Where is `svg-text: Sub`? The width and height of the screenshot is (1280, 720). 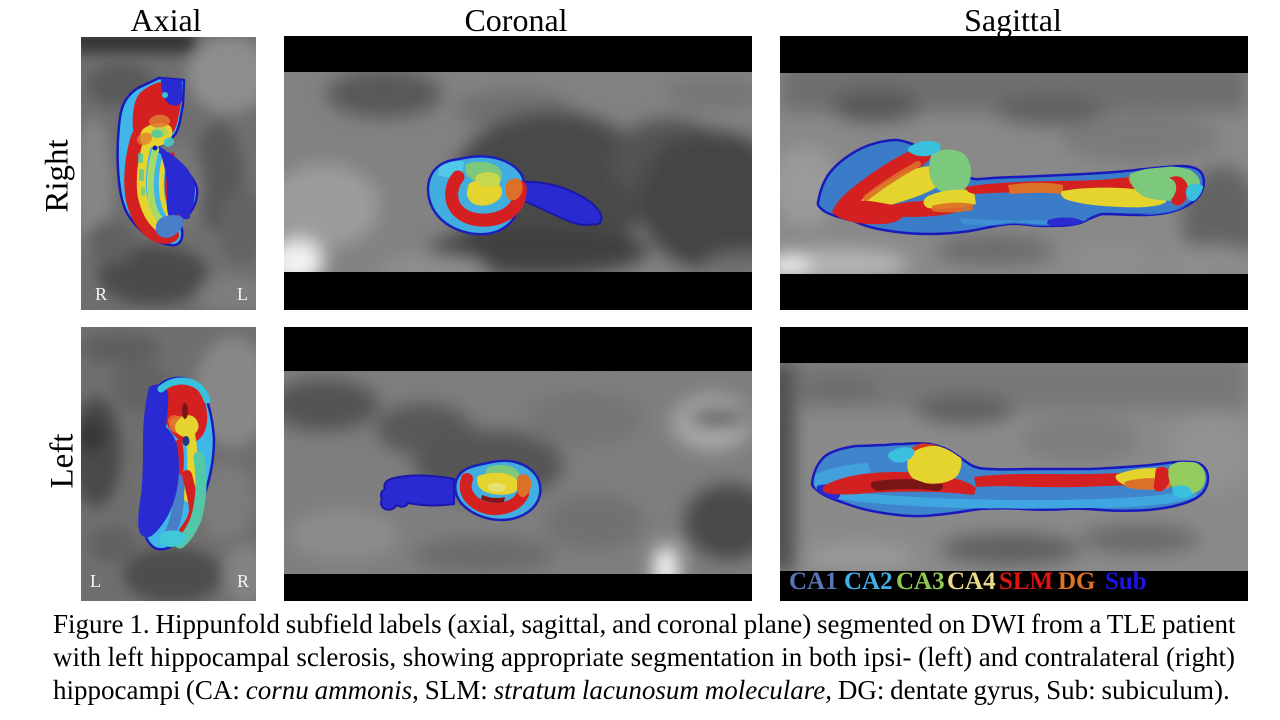 svg-text: Sub is located at coordinates (1126, 581).